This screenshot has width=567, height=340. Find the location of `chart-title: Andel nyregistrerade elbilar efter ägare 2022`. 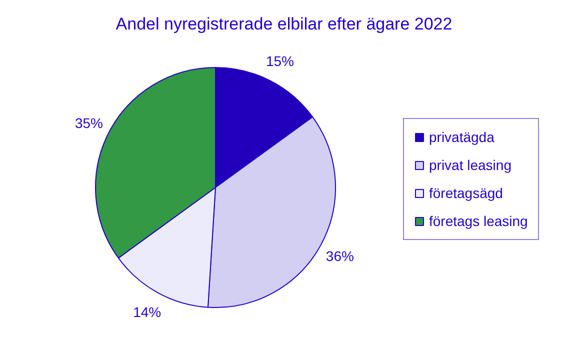

chart-title: Andel nyregistrerade elbilar efter ägare 2022 is located at coordinates (284, 24).